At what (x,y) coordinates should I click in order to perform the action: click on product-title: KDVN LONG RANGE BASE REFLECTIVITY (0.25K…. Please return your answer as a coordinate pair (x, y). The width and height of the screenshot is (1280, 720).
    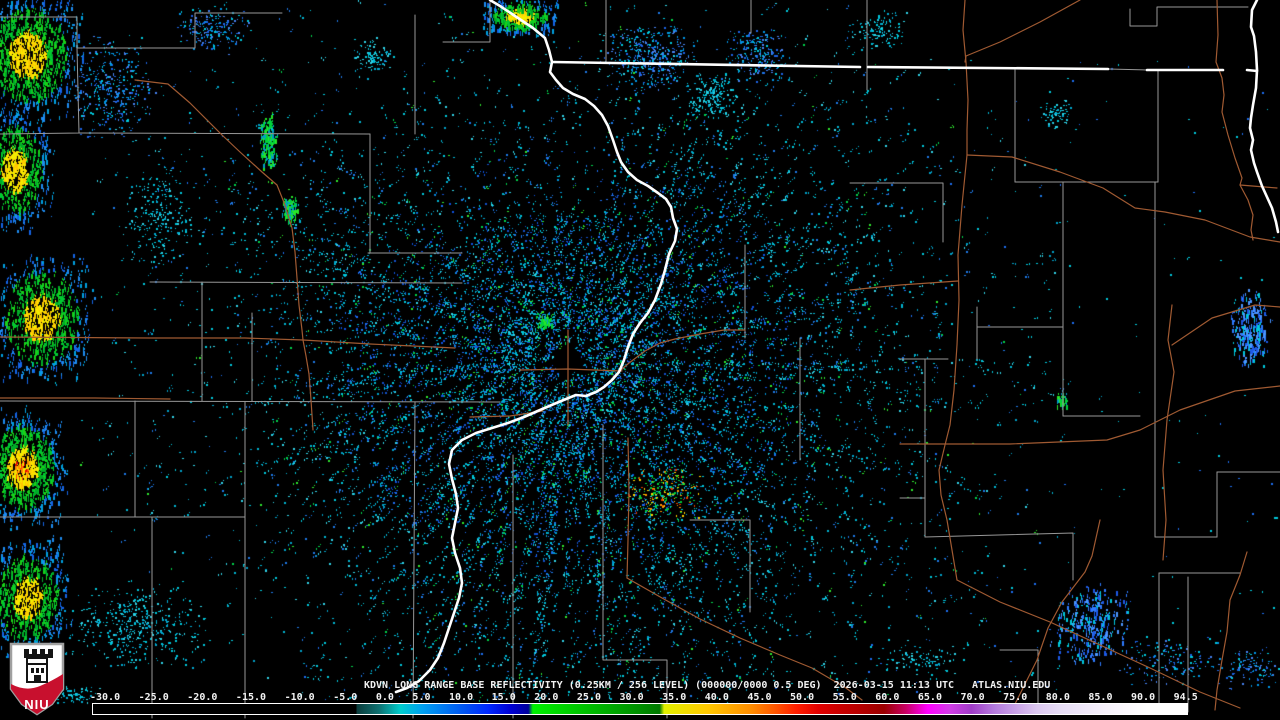
    Looking at the image, I should click on (593, 685).